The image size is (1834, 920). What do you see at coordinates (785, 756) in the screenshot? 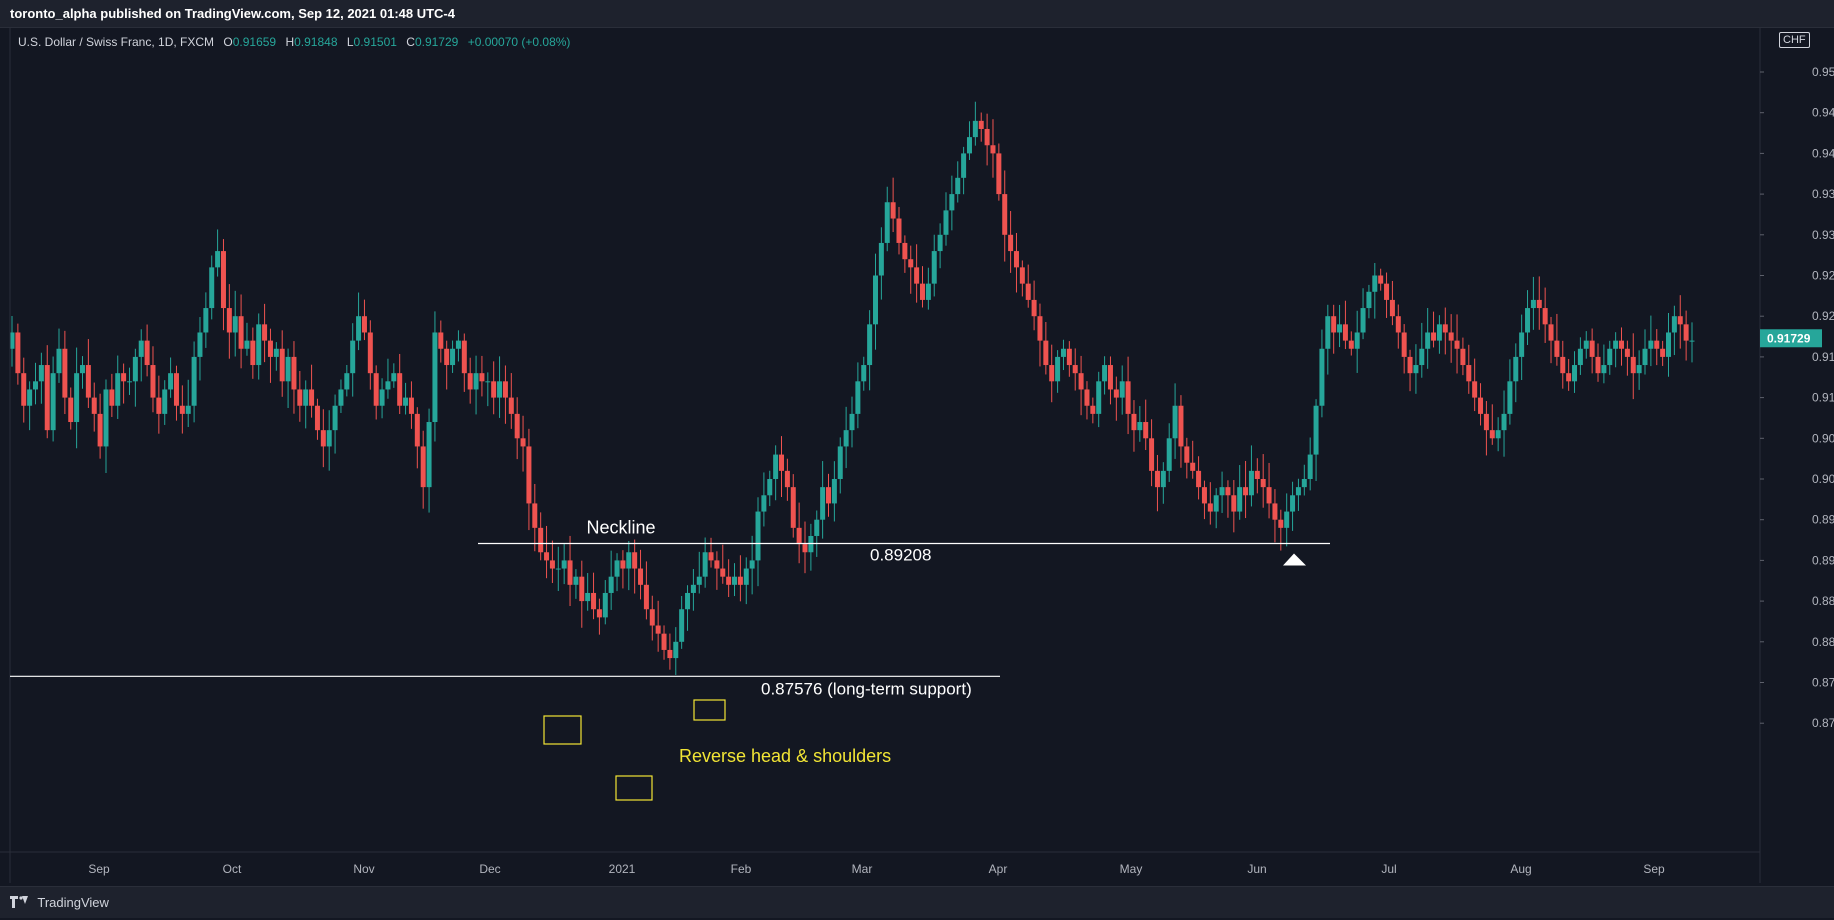
I see `pattern-label: Reverse head & shoulders` at bounding box center [785, 756].